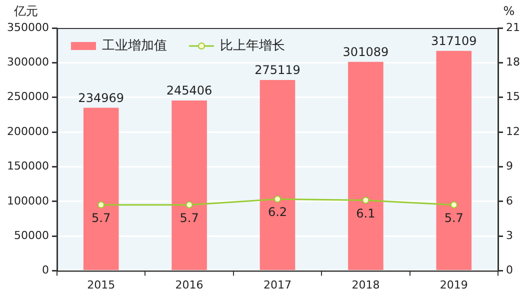 This screenshot has height=297, width=527. What do you see at coordinates (27, 131) in the screenshot?
I see `y-tick-label: 200000` at bounding box center [27, 131].